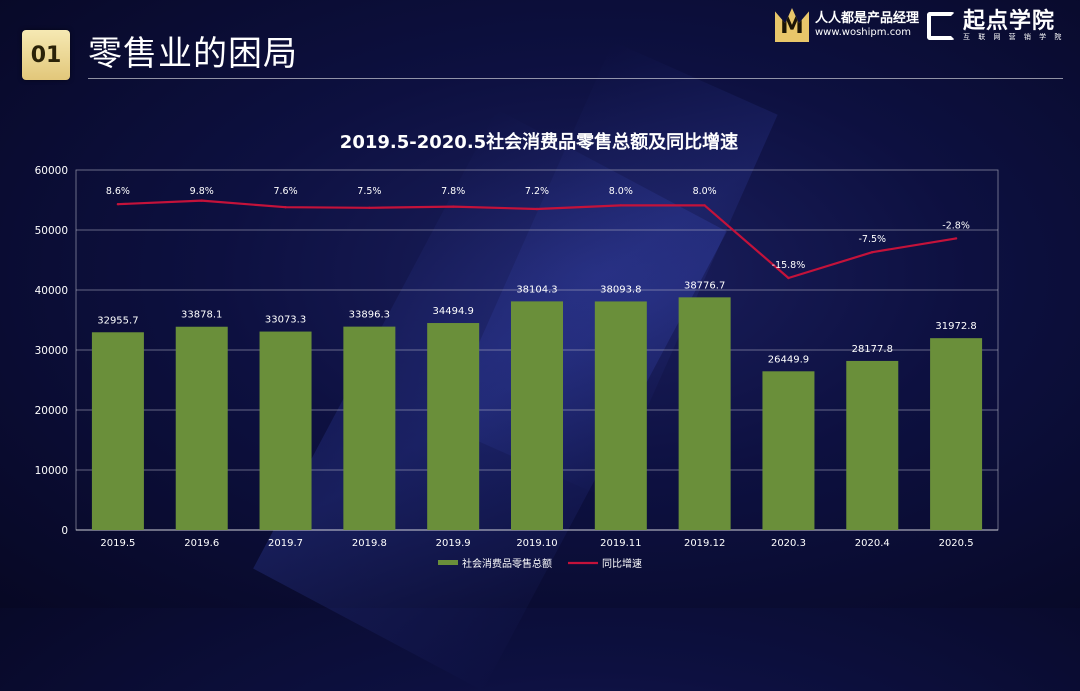 The image size is (1080, 691). I want to click on bar-value-label: 33878.1, so click(201, 315).